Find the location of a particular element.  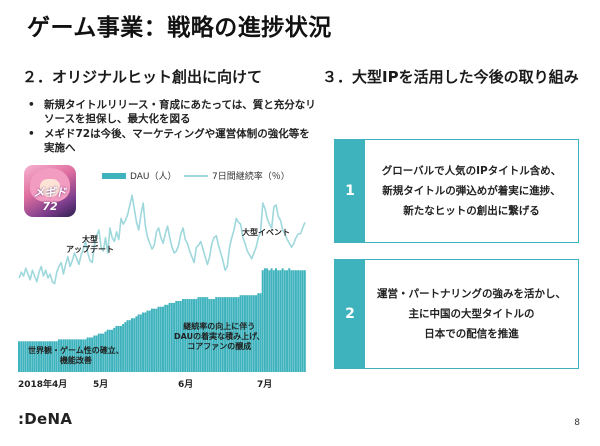

app-logo-text: メギド72 is located at coordinates (50, 199).